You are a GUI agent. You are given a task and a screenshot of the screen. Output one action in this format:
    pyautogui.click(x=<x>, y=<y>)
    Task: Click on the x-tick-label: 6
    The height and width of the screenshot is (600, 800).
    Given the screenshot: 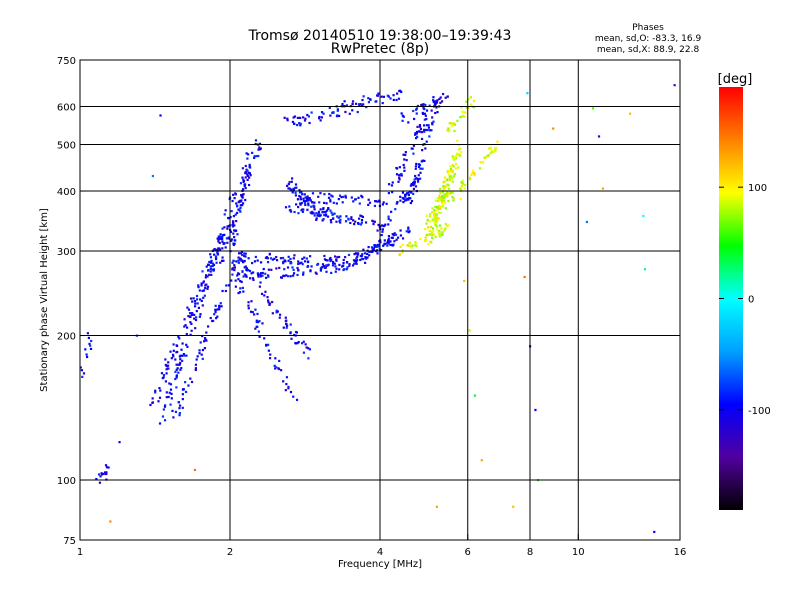 What is the action you would take?
    pyautogui.click(x=468, y=552)
    